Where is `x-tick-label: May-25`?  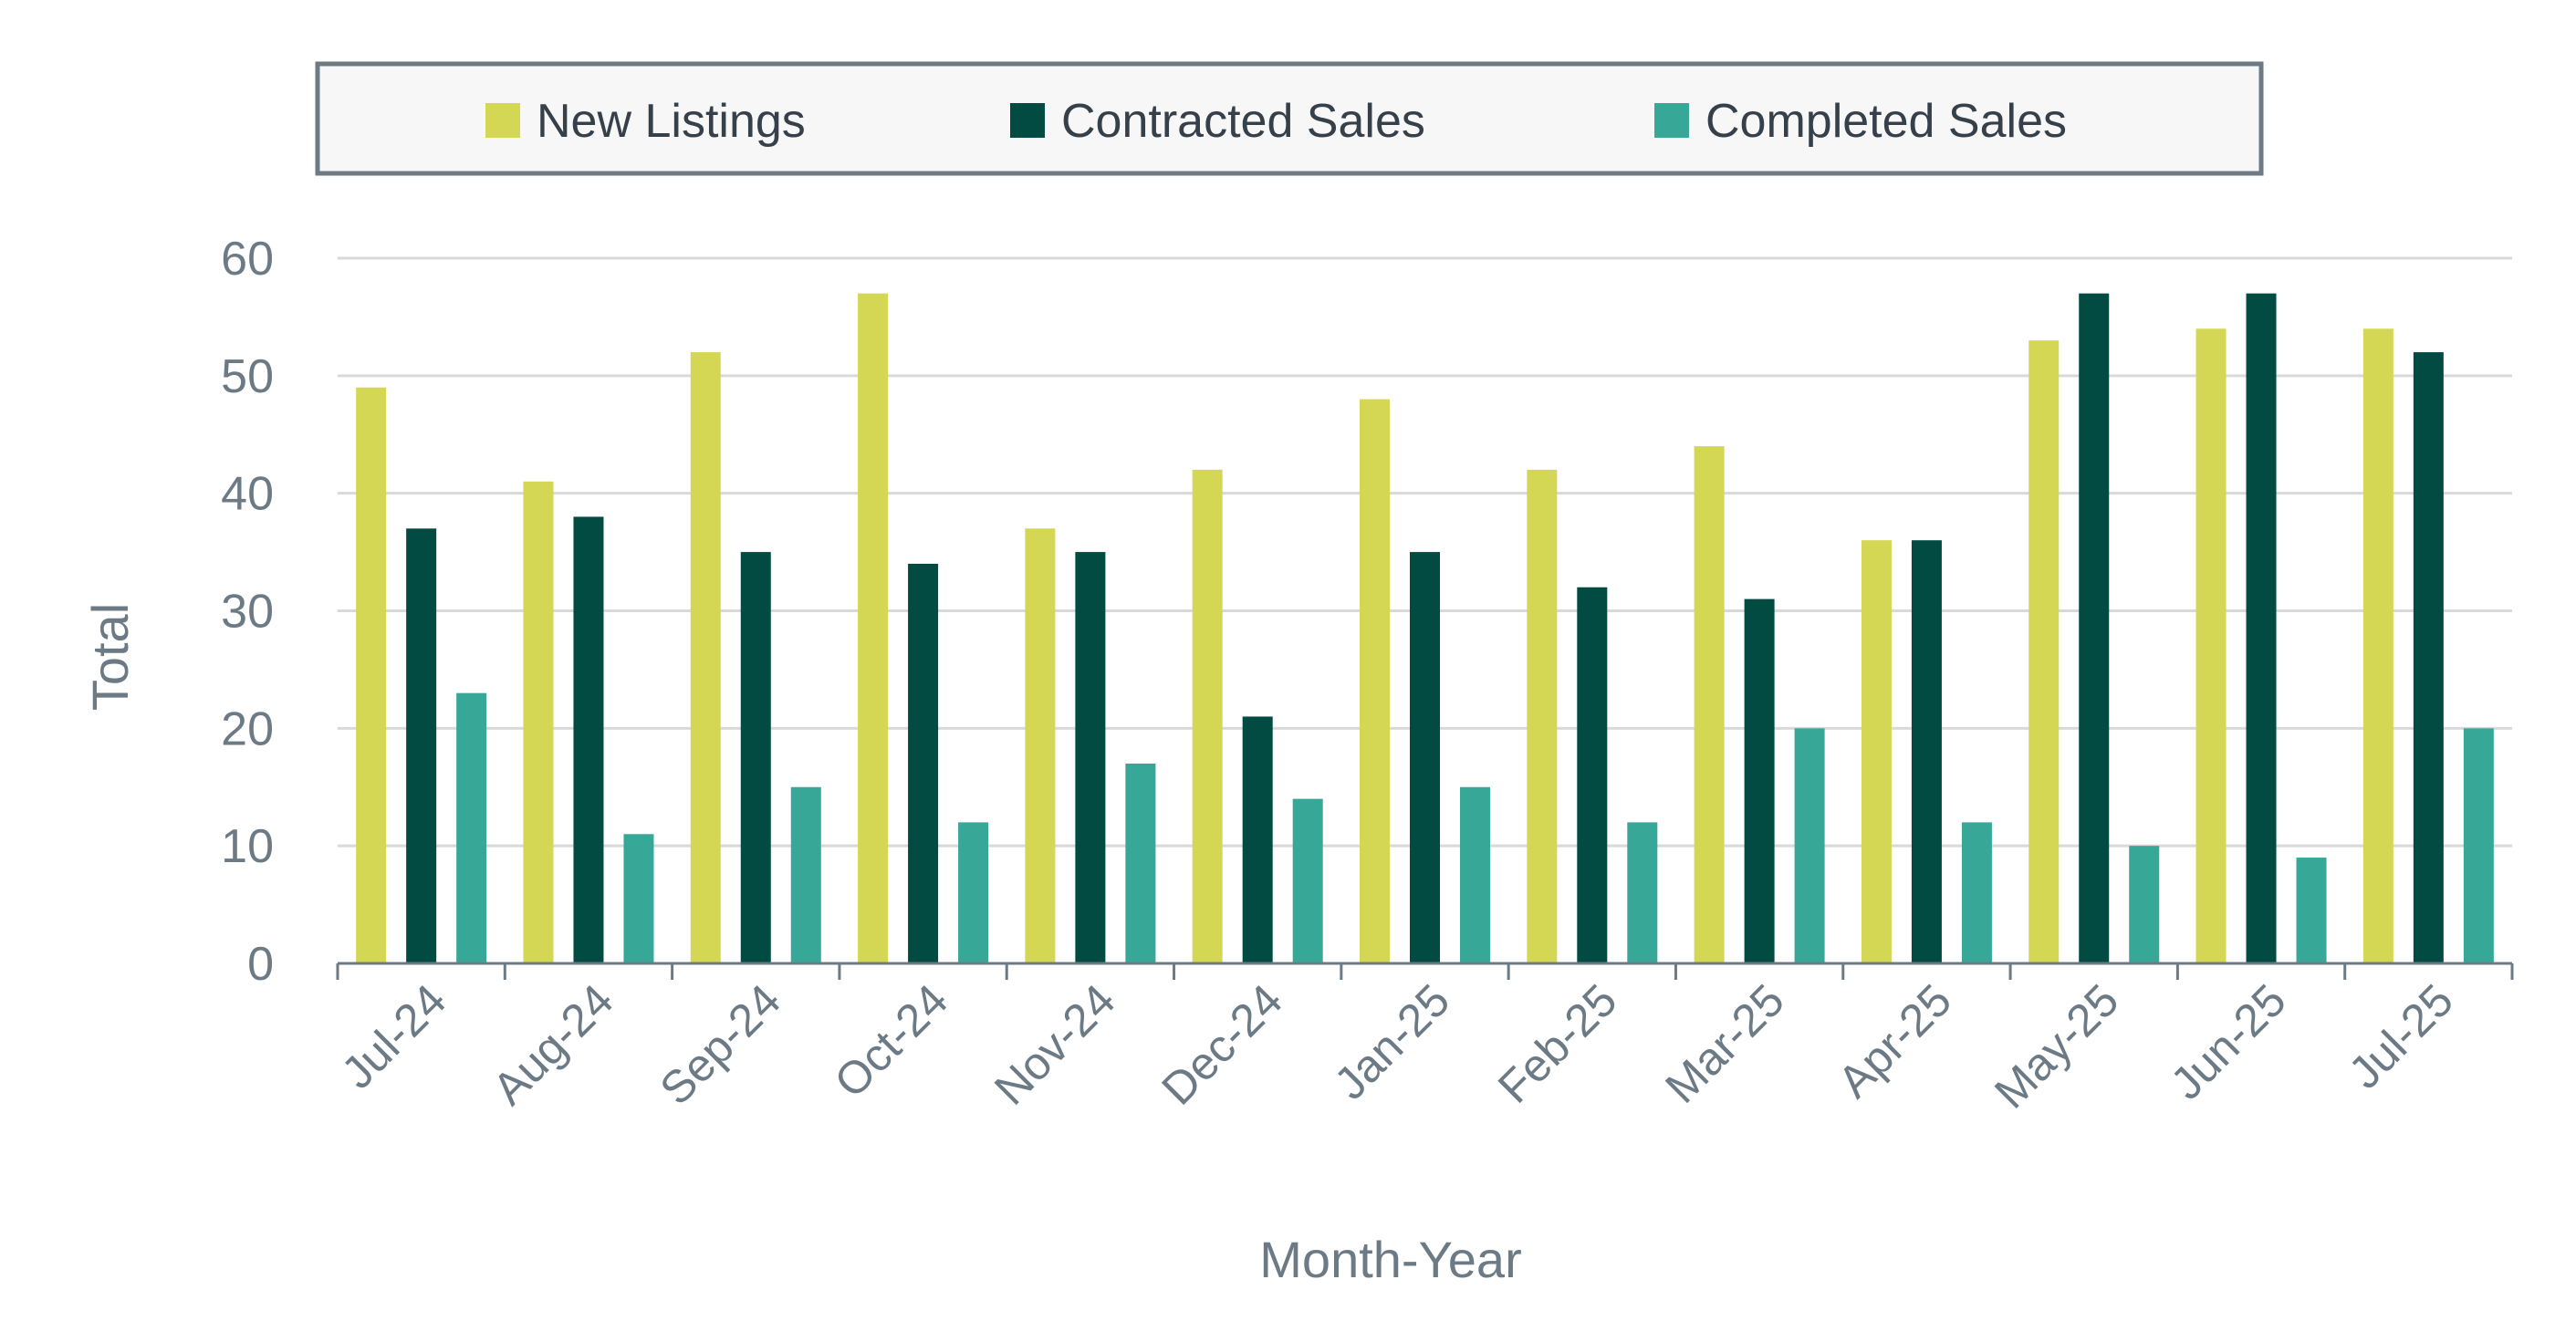 x-tick-label: May-25 is located at coordinates (2056, 1046).